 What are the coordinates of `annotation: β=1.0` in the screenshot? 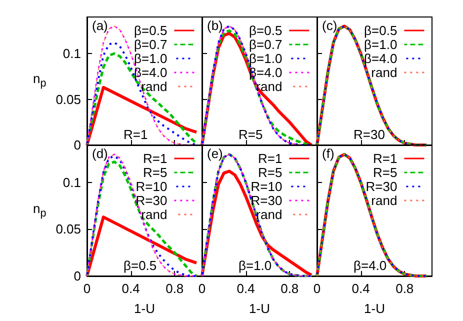 It's located at (255, 265).